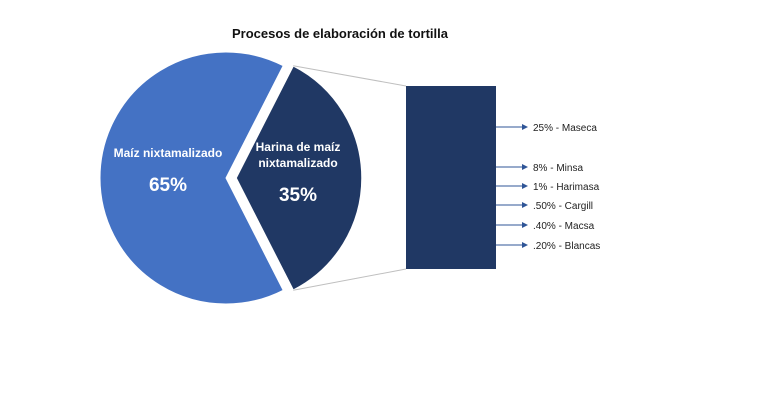 The height and width of the screenshot is (411, 761). I want to click on pie-slice-secondary, so click(299, 178).